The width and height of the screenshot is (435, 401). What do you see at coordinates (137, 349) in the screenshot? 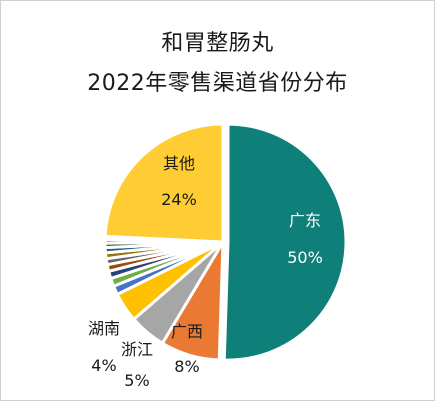
I see `slice-label-浙江: 浙江` at bounding box center [137, 349].